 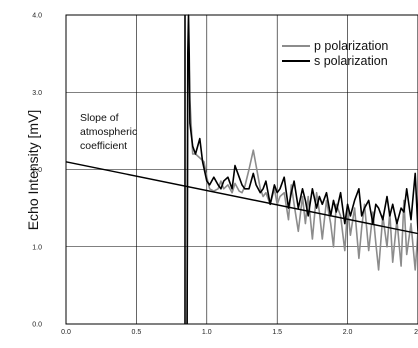 What do you see at coordinates (351, 46) in the screenshot?
I see `legend-label-p-polarization: p polarization` at bounding box center [351, 46].